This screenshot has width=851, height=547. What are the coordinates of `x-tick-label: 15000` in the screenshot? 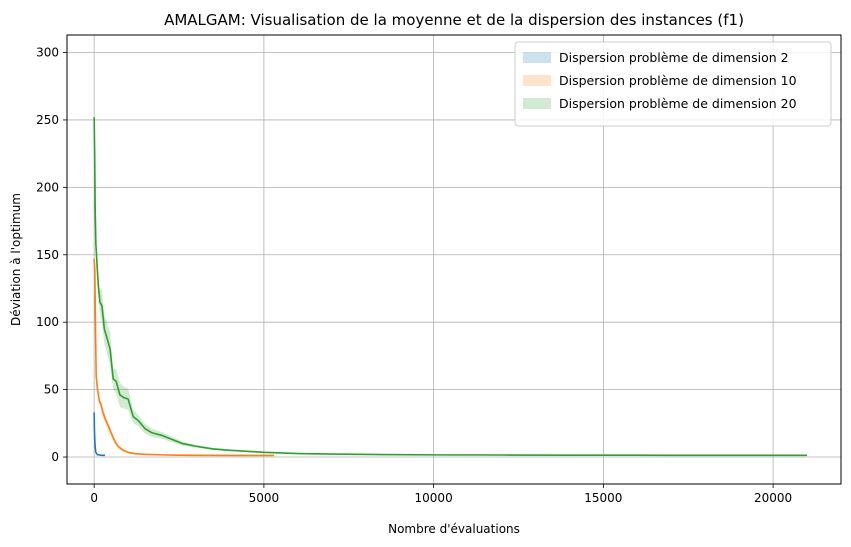 It's located at (603, 498).